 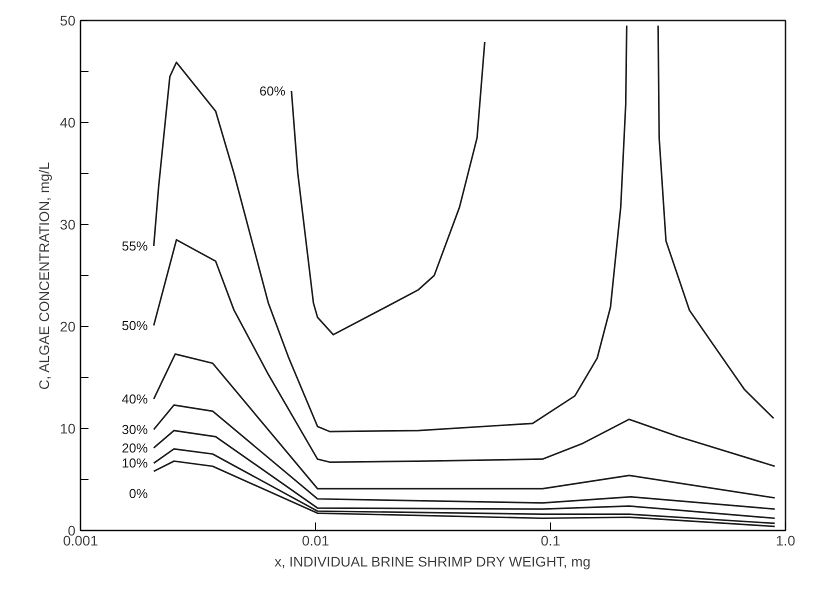 What do you see at coordinates (550, 540) in the screenshot?
I see `x-tick-label: 0.1` at bounding box center [550, 540].